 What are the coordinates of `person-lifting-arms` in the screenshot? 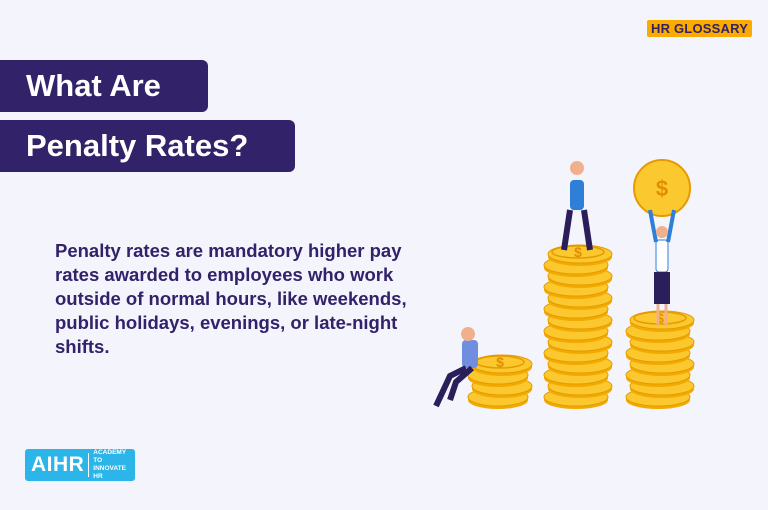 It's located at (662, 226).